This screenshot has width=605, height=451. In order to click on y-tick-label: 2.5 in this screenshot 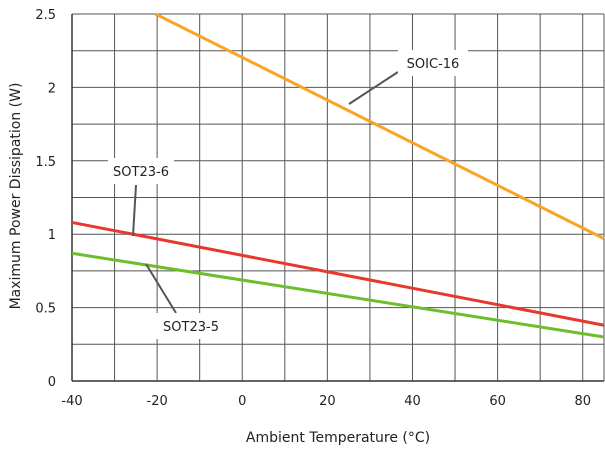, I will do `click(45, 15)`.